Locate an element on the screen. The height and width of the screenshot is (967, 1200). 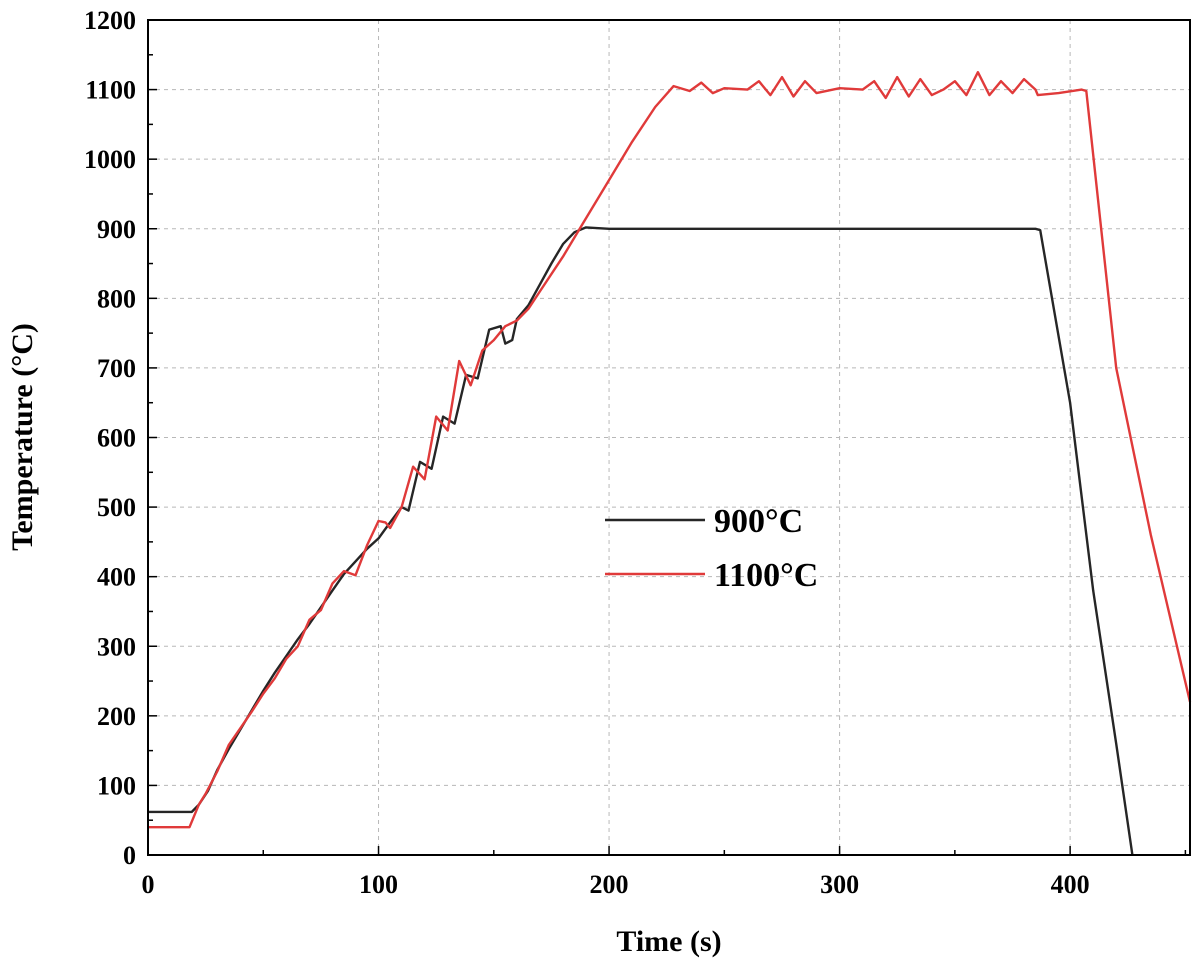
x-axis-title: Time (s) is located at coordinates (668, 941).